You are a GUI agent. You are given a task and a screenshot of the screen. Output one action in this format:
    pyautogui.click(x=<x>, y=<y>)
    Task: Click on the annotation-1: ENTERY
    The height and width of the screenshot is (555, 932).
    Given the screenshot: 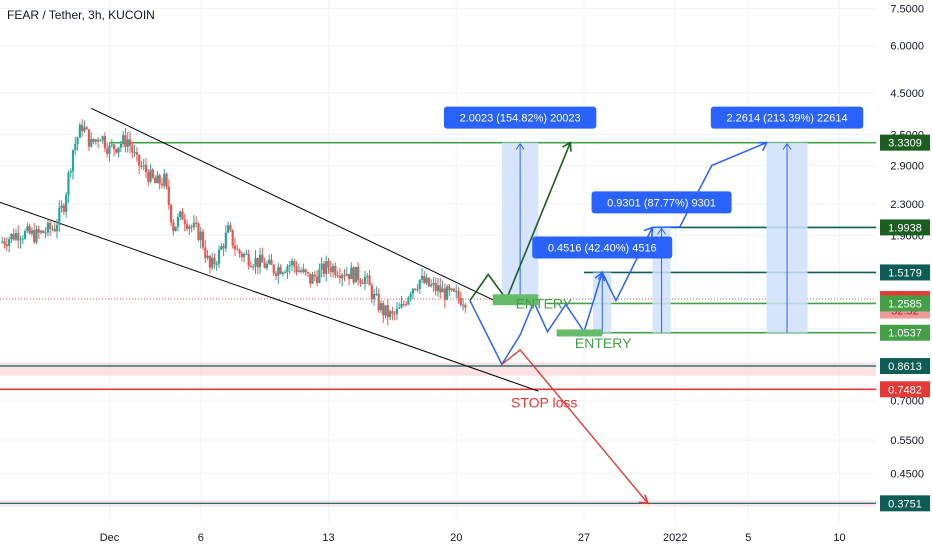 What is the action you would take?
    pyautogui.click(x=603, y=343)
    